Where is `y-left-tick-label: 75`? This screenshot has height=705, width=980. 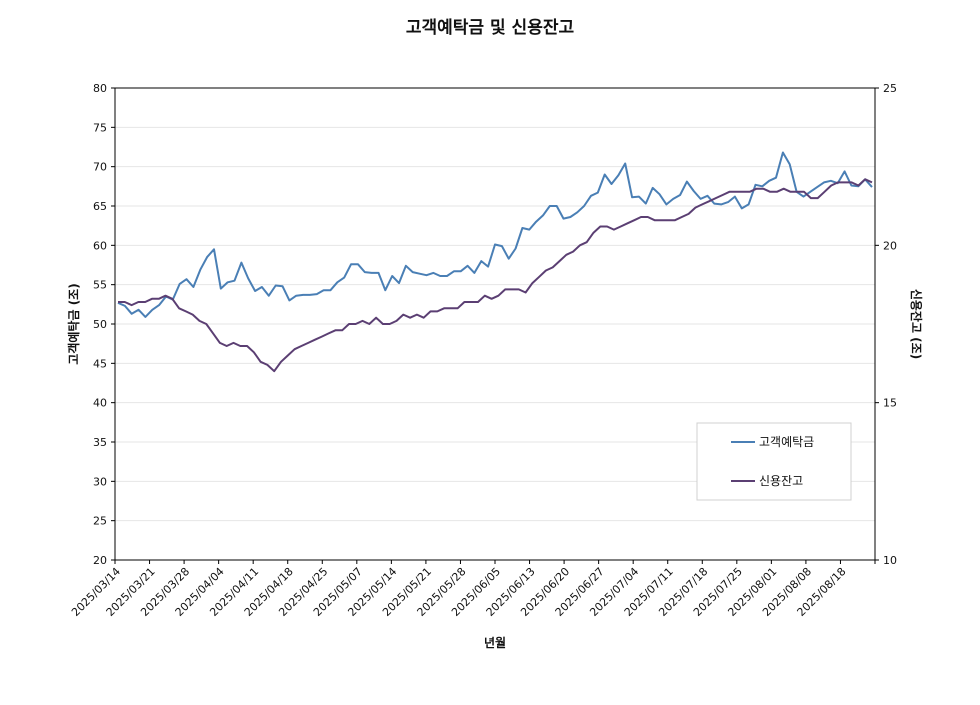 y-left-tick-label: 75 is located at coordinates (100, 127).